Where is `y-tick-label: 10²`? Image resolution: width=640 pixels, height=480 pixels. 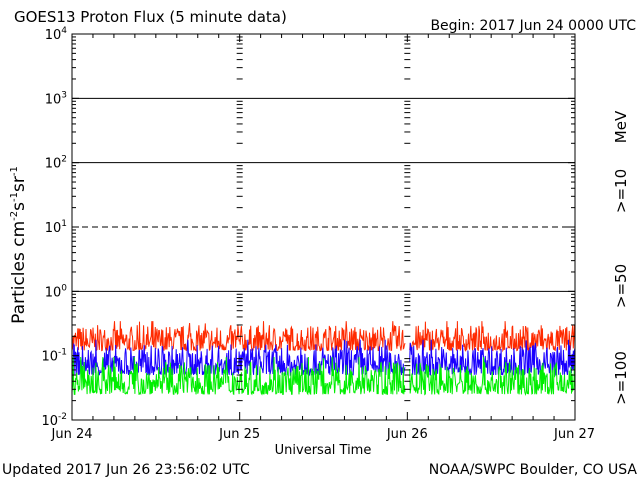 y-tick-label: 10² is located at coordinates (56, 163).